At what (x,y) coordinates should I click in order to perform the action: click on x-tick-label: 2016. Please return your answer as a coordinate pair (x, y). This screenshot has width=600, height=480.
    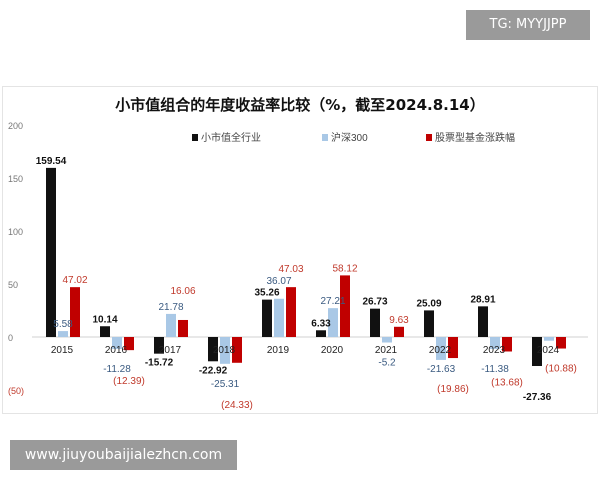
    Looking at the image, I should click on (116, 350).